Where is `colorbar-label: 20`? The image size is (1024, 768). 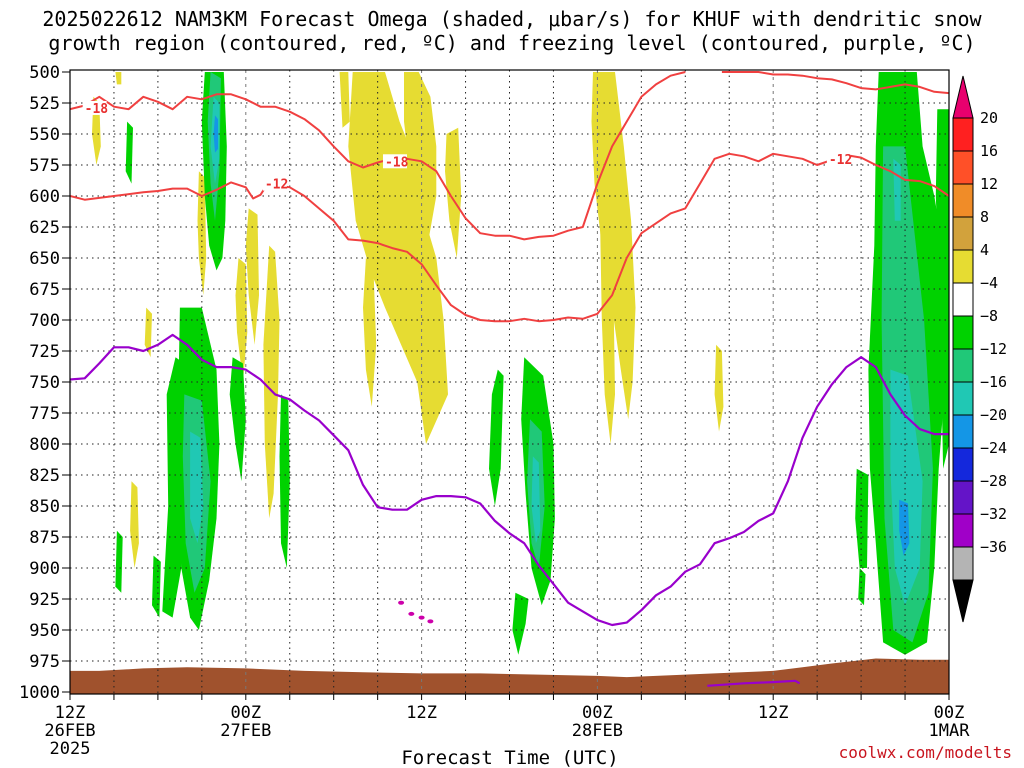 colorbar-label: 20 is located at coordinates (989, 118).